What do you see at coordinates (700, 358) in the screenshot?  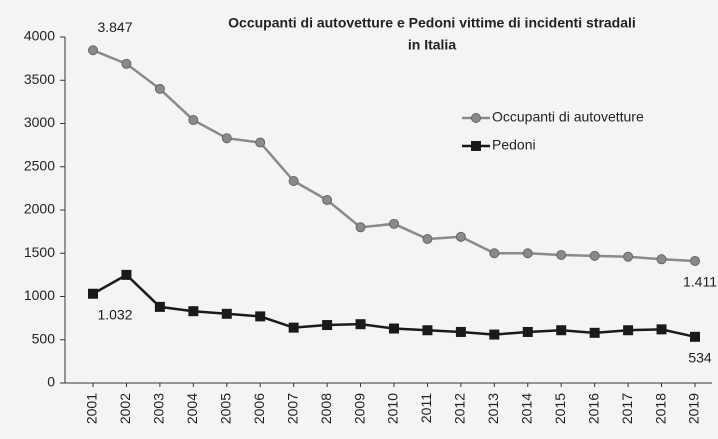 I see `data-label: 534` at bounding box center [700, 358].